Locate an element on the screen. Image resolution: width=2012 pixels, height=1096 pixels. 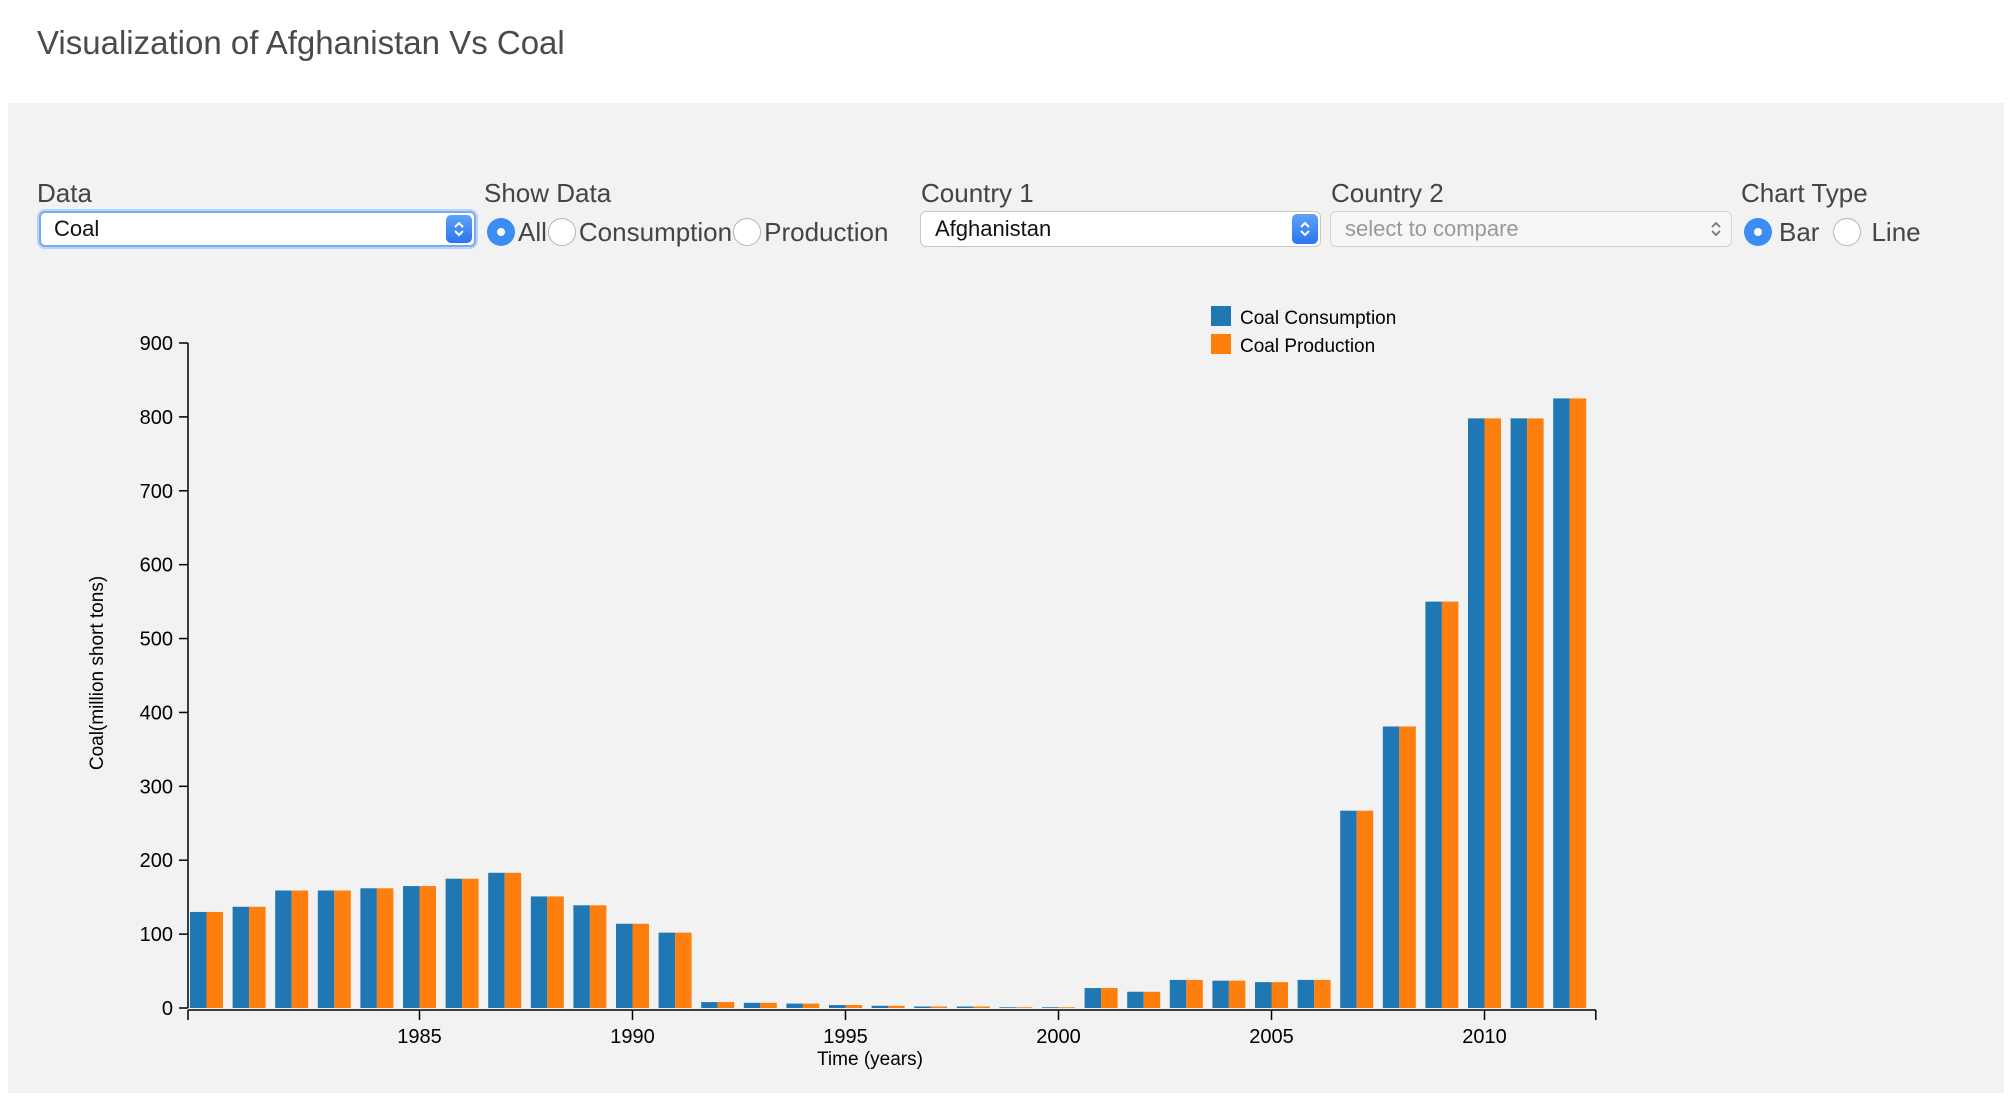
x-tick-label: 1990 is located at coordinates (632, 1037).